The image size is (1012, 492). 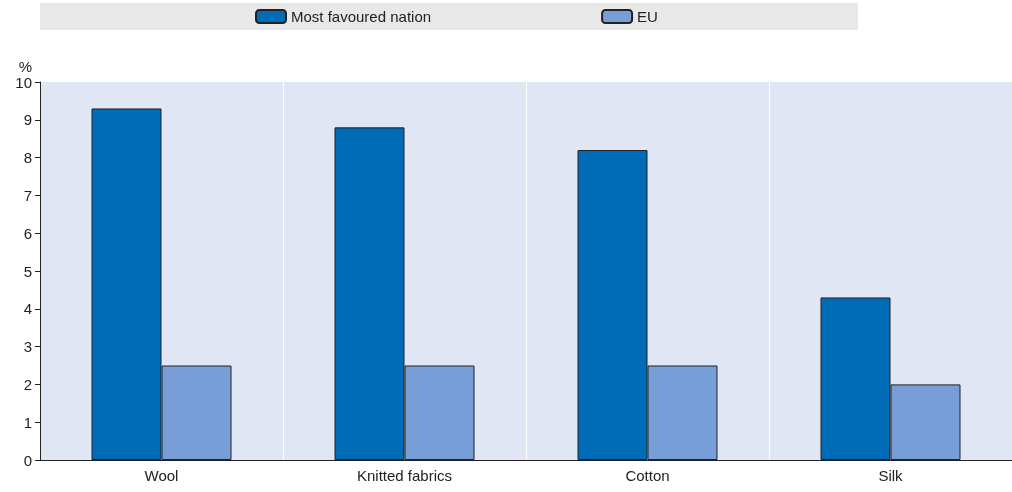 What do you see at coordinates (27, 158) in the screenshot?
I see `y-tick-label: 8` at bounding box center [27, 158].